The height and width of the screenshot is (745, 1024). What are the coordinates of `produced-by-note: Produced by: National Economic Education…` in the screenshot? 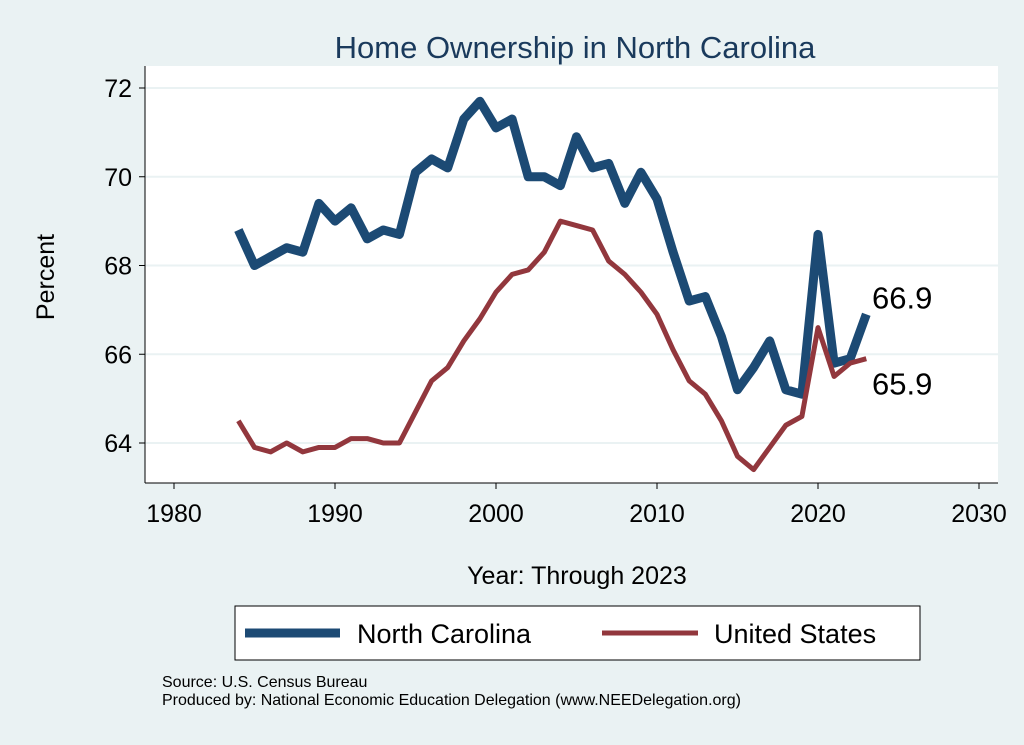 It's located at (451, 700).